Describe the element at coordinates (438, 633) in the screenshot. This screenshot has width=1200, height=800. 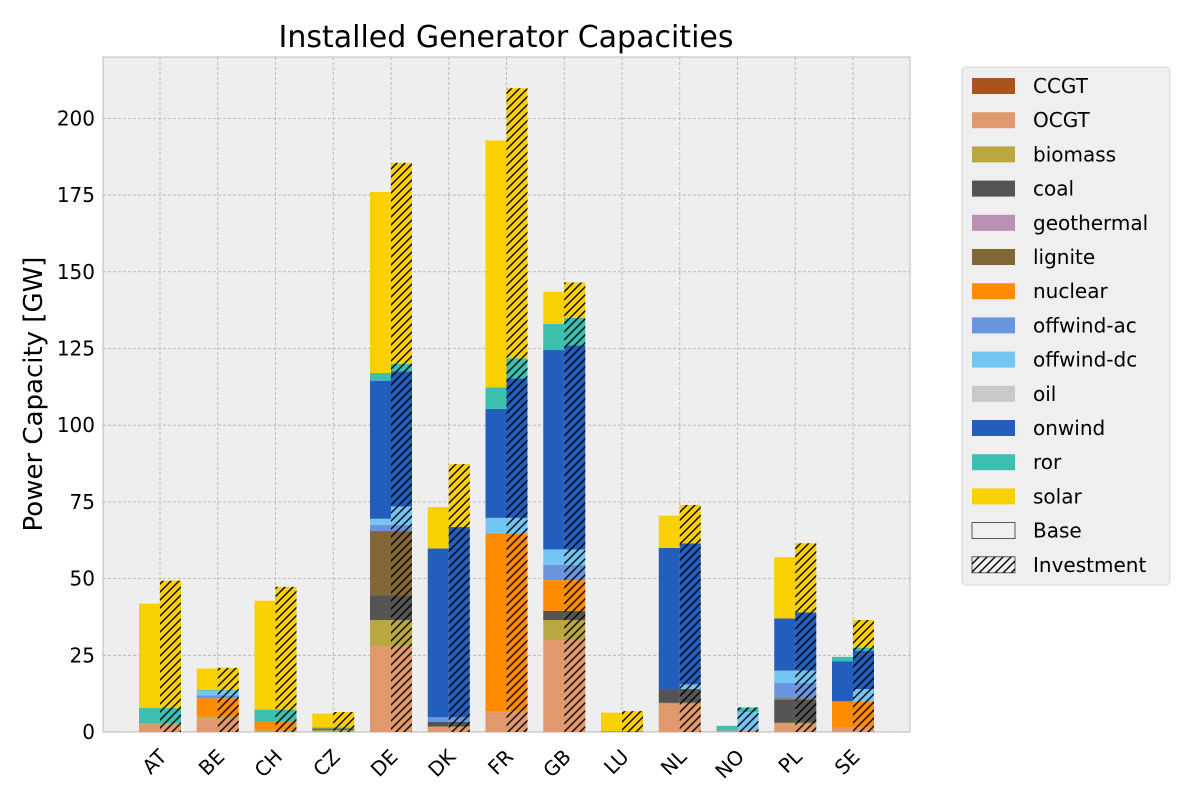
I see `bar-base-onwind-DK` at that location.